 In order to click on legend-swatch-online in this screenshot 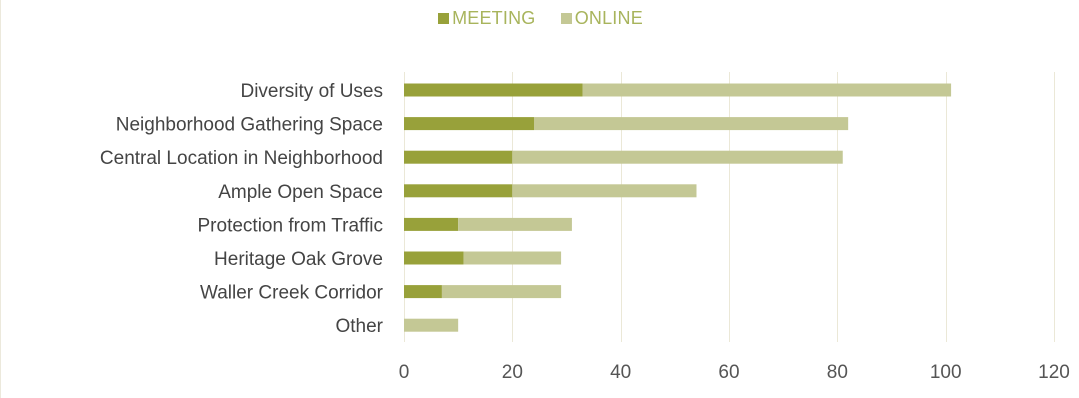, I will do `click(566, 18)`.